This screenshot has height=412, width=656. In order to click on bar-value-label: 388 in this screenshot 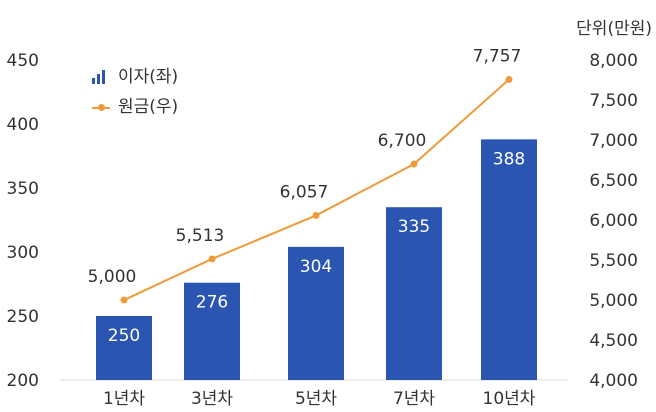, I will do `click(509, 159)`.